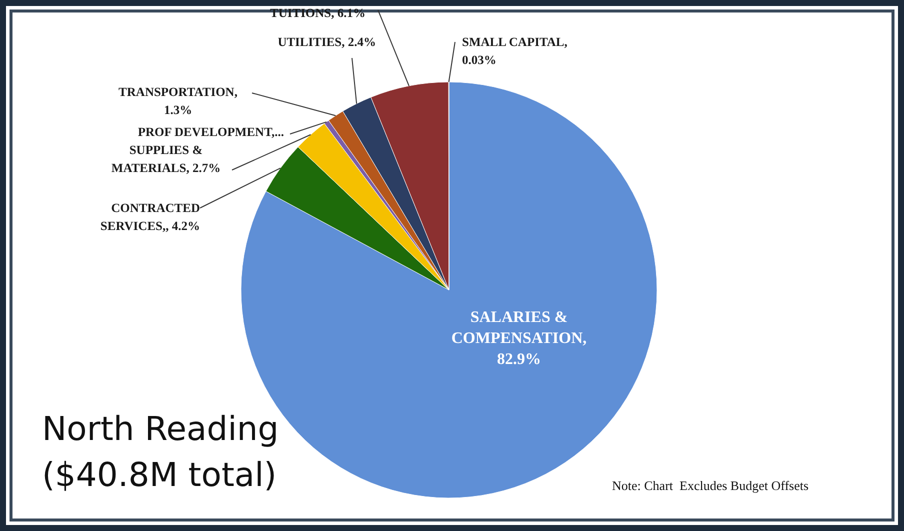 This screenshot has width=904, height=531. I want to click on slice-label: TRANSPORTATION, 1.3%, so click(178, 101).